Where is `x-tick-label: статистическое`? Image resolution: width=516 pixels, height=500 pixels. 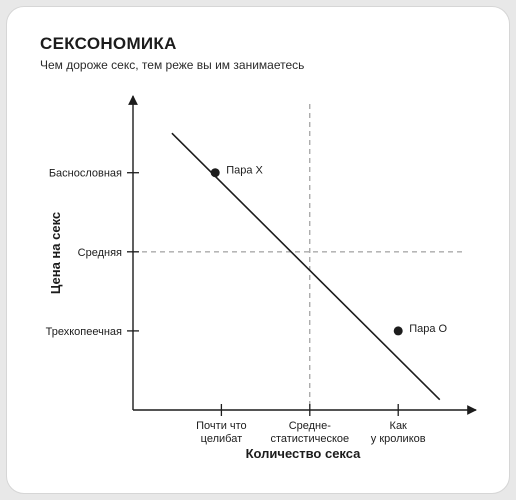 x-tick-label: статистическое is located at coordinates (309, 439).